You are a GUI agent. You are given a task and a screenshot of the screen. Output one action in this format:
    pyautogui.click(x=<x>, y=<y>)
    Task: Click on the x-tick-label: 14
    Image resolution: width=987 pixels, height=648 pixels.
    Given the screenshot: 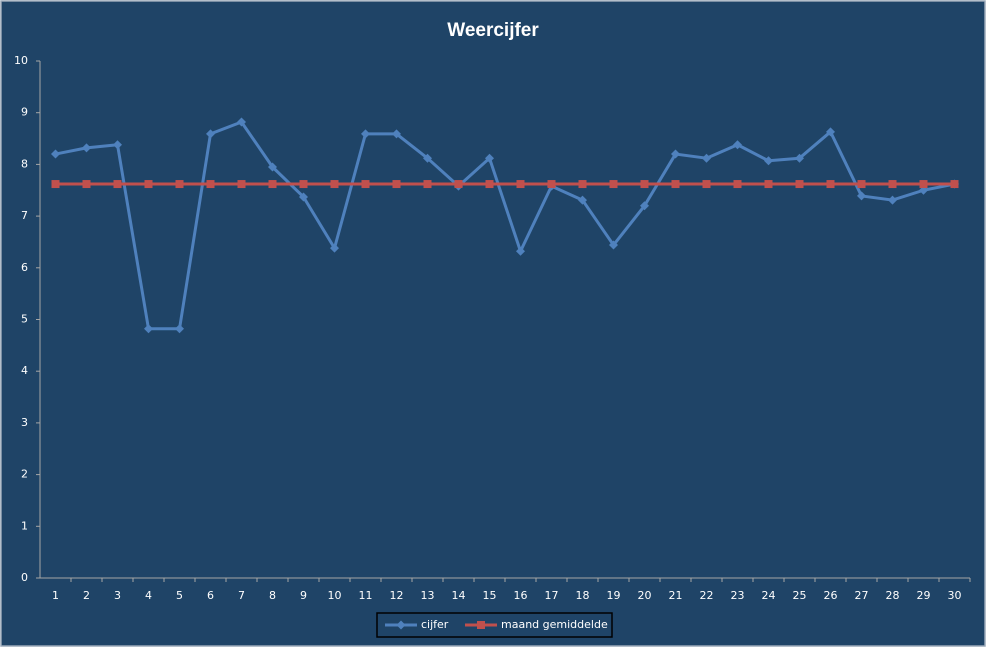 What is the action you would take?
    pyautogui.click(x=459, y=595)
    